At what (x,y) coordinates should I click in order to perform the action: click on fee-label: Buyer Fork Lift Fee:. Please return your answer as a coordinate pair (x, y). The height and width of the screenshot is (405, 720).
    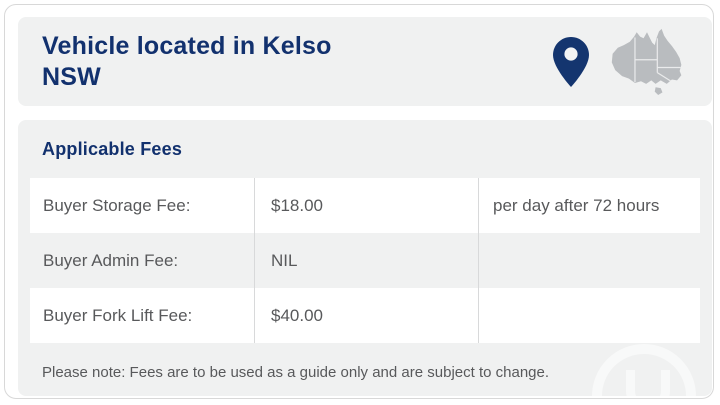
    Looking at the image, I should click on (142, 315).